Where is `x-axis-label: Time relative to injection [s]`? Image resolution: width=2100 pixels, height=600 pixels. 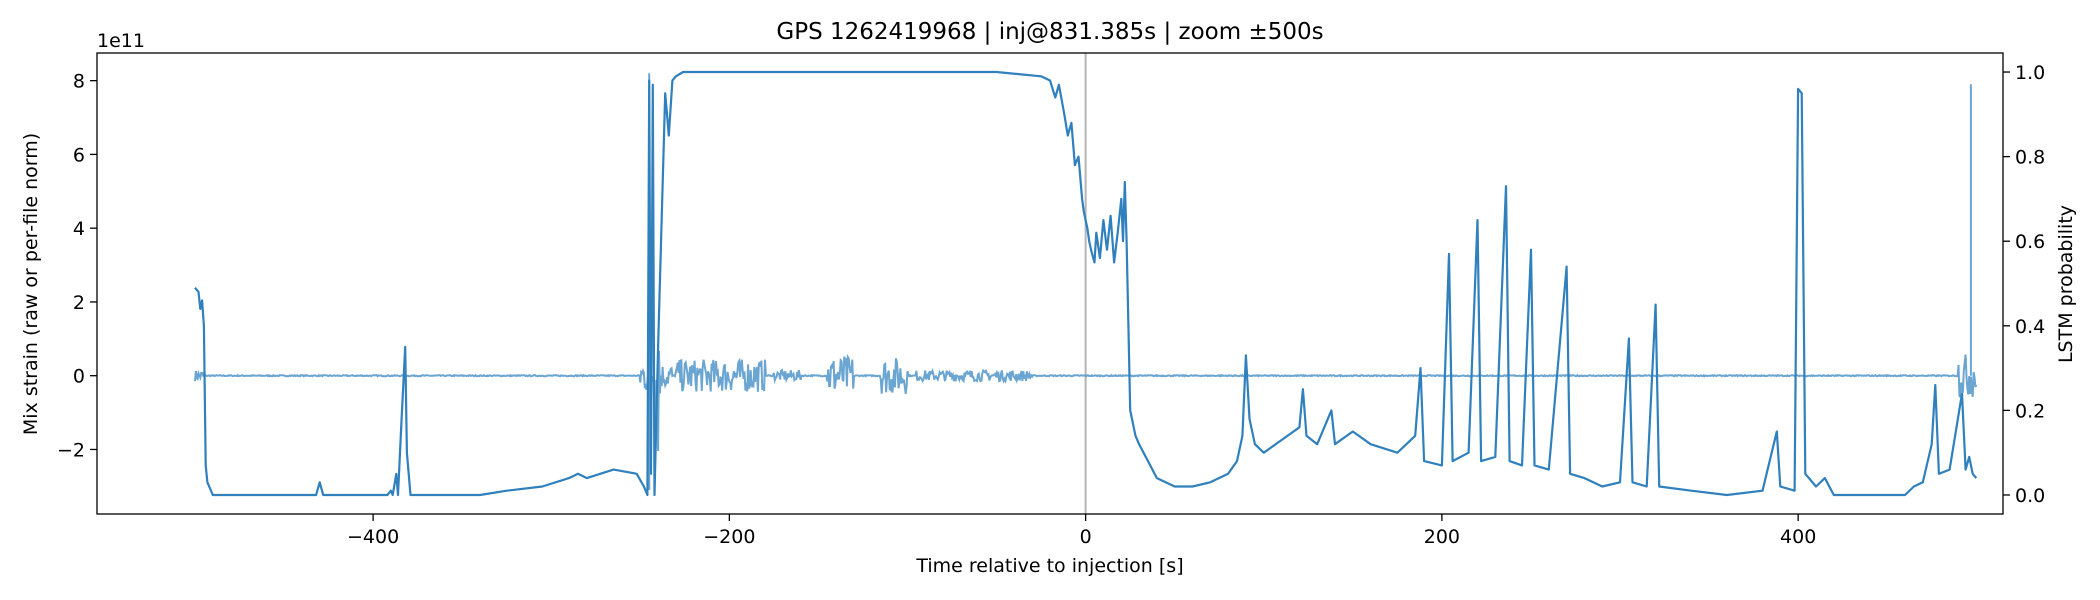
x-axis-label: Time relative to injection [s] is located at coordinates (1049, 566).